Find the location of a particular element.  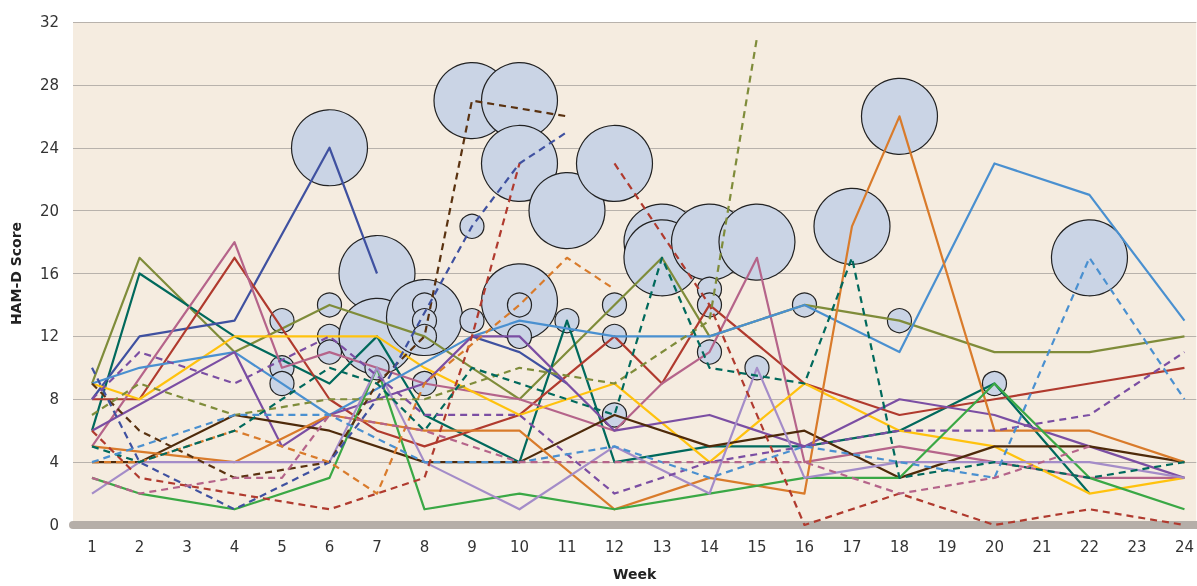

x-tick-label: 5 is located at coordinates (282, 546).